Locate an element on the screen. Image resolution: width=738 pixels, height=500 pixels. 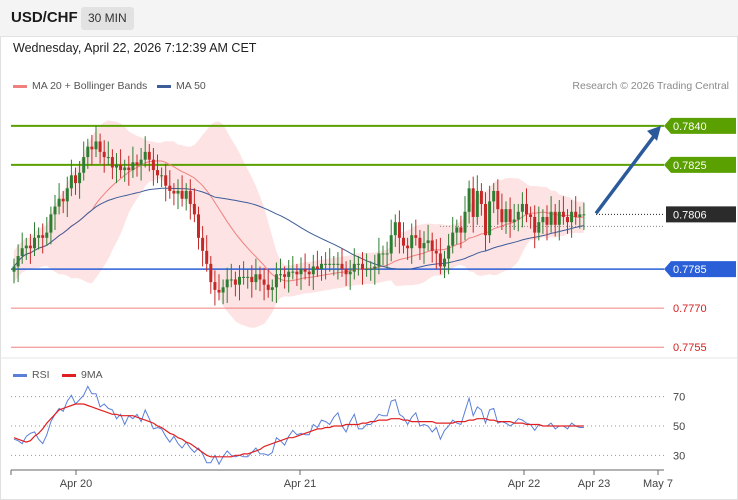
resistance-label: 0.7840 is located at coordinates (690, 127).